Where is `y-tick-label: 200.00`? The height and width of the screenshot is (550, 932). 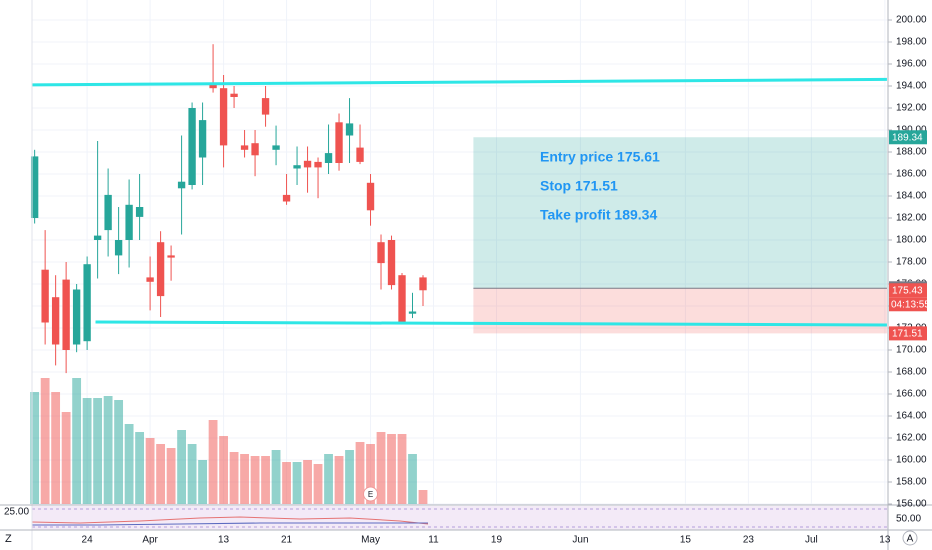
y-tick-label: 200.00 is located at coordinates (911, 20).